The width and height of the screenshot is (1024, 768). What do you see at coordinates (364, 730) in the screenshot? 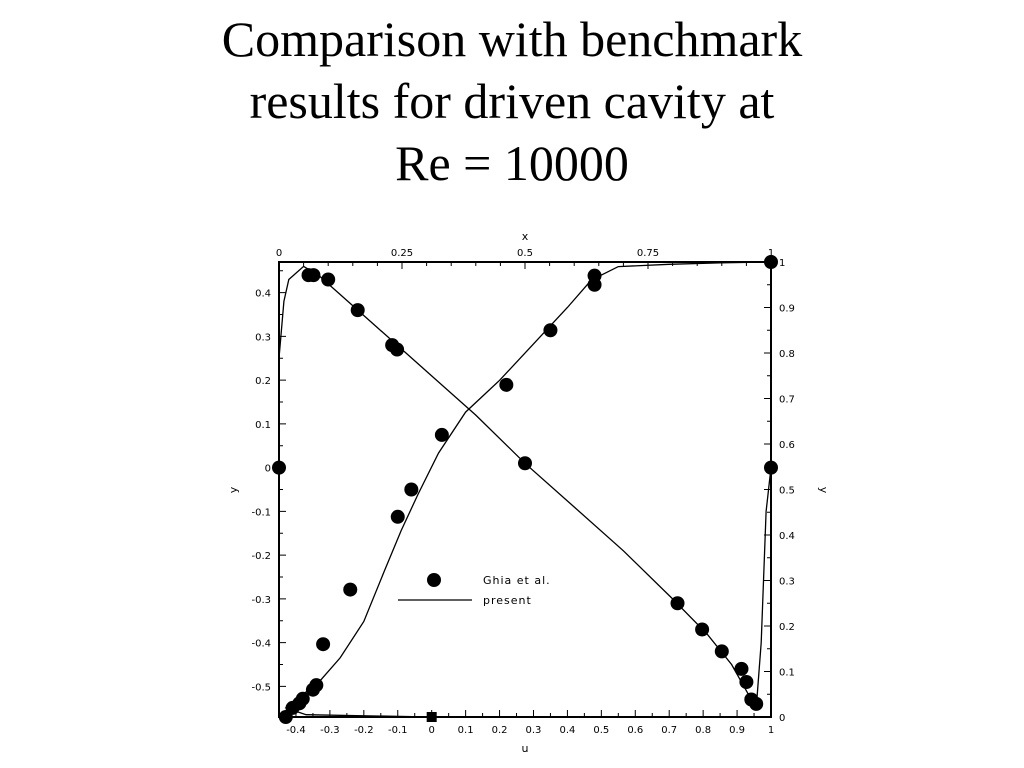
I see `bottom-tick-label: -0.2` at bounding box center [364, 730].